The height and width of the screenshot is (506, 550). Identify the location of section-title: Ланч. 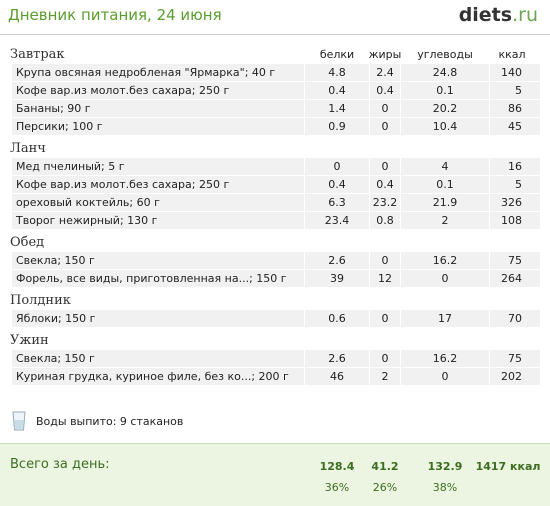
(28, 148).